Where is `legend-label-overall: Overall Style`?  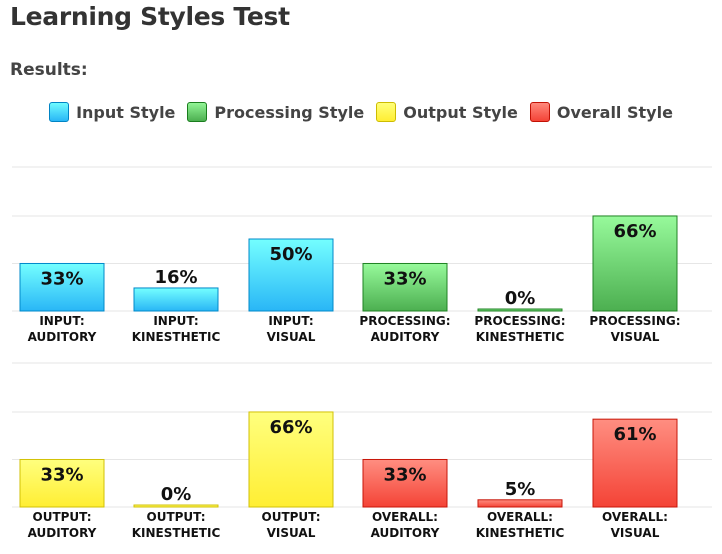 legend-label-overall: Overall Style is located at coordinates (614, 112).